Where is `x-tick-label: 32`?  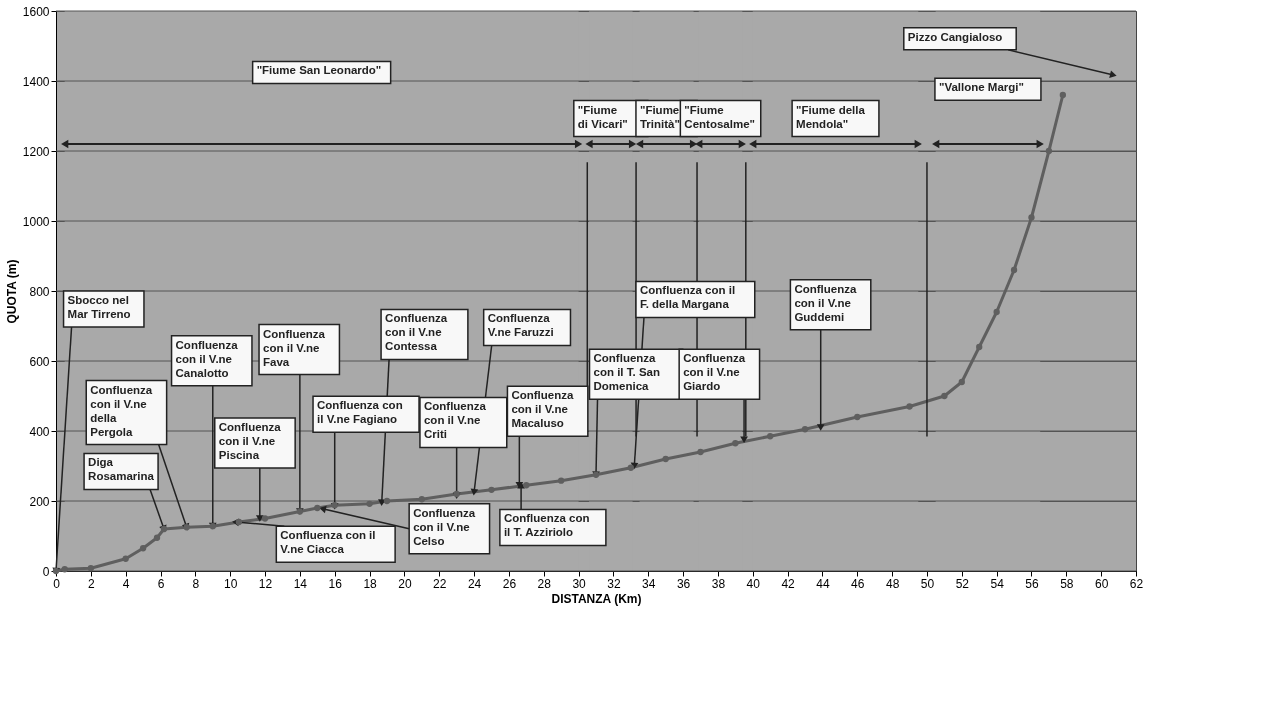
x-tick-label: 32 is located at coordinates (614, 583).